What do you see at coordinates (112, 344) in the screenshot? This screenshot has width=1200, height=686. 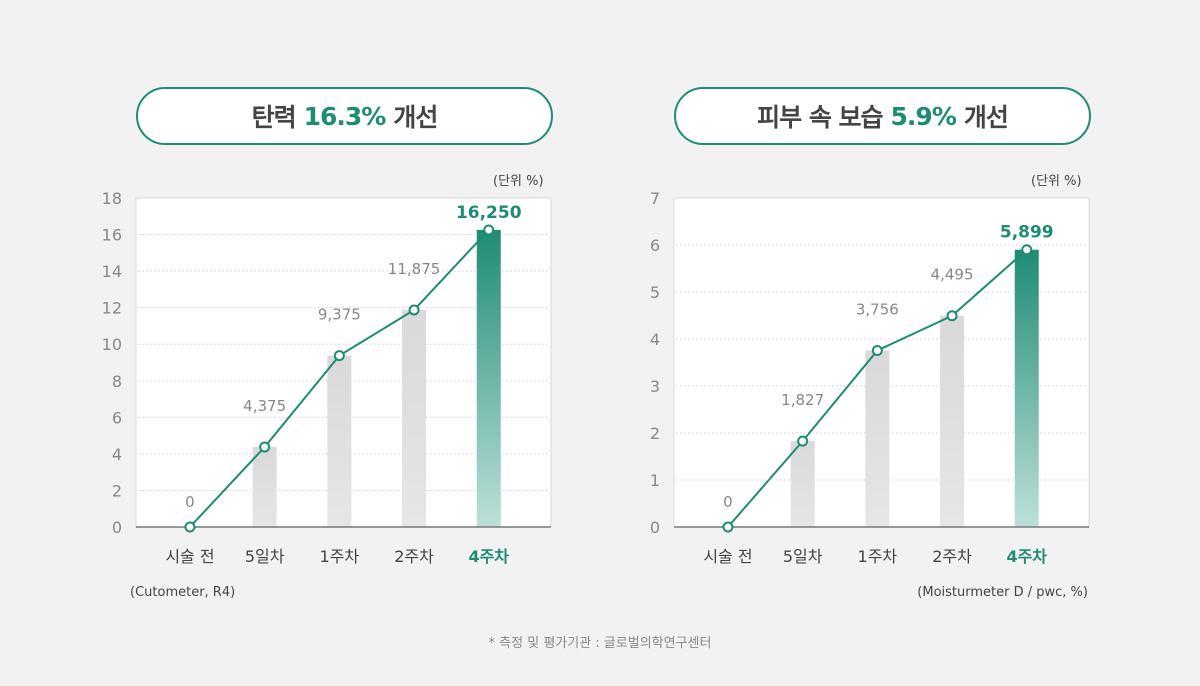 I see `y-tick-label: 10` at bounding box center [112, 344].